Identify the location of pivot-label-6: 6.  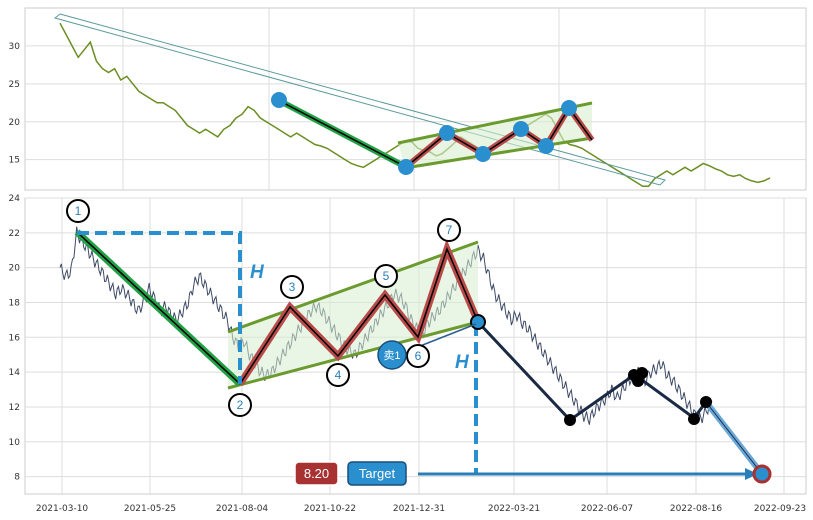
(418, 356).